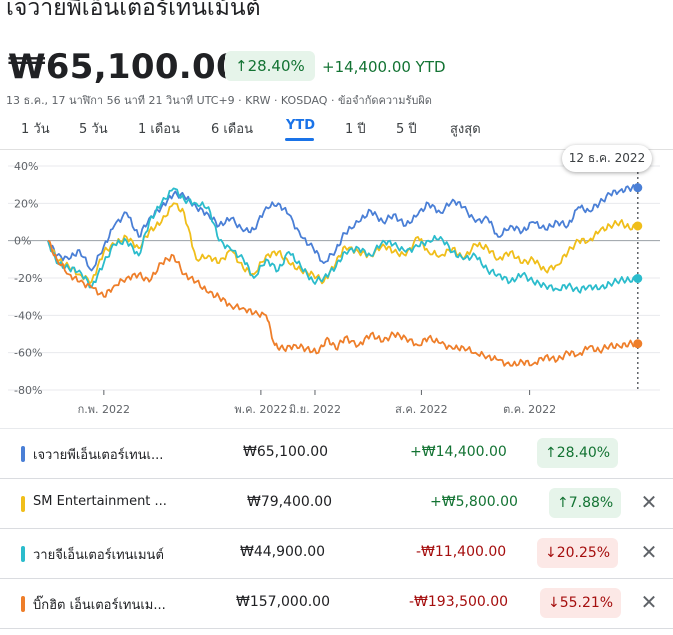  What do you see at coordinates (124, 67) in the screenshot?
I see `current-price: ₩65,100.00` at bounding box center [124, 67].